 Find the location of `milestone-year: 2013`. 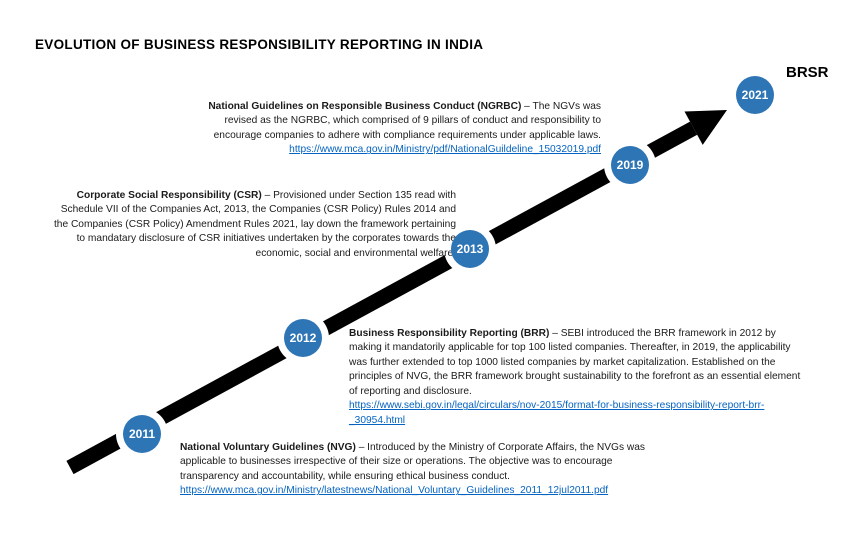

milestone-year: 2013 is located at coordinates (470, 249).